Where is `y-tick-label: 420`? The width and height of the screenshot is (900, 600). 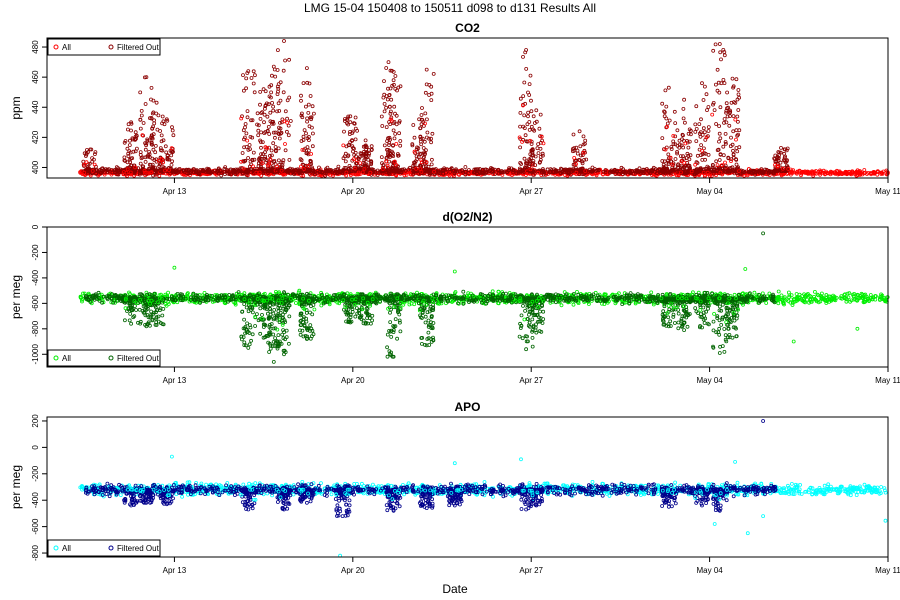 y-tick-label: 420 is located at coordinates (35, 137).